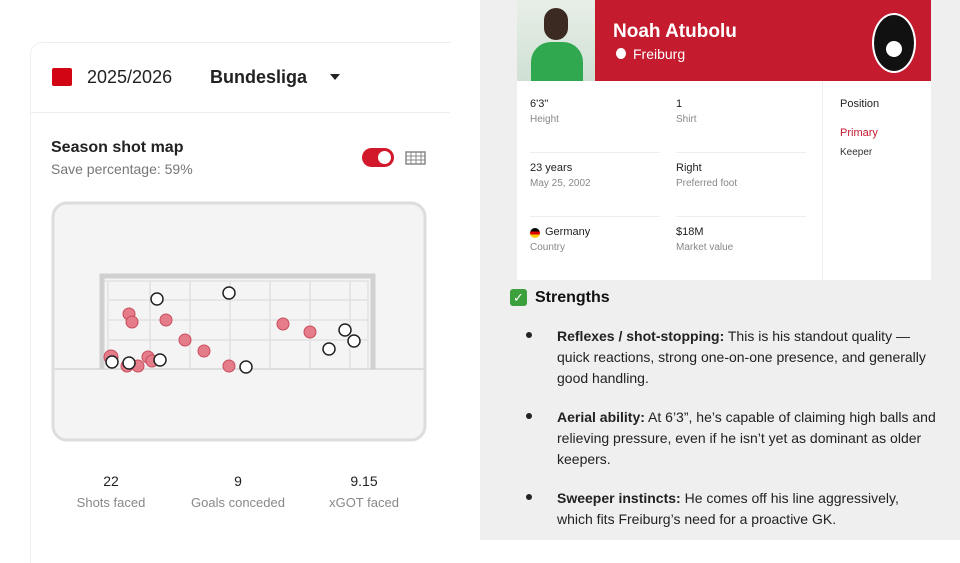 The width and height of the screenshot is (960, 563). What do you see at coordinates (572, 297) in the screenshot?
I see `strengths-title: Strengths` at bounding box center [572, 297].